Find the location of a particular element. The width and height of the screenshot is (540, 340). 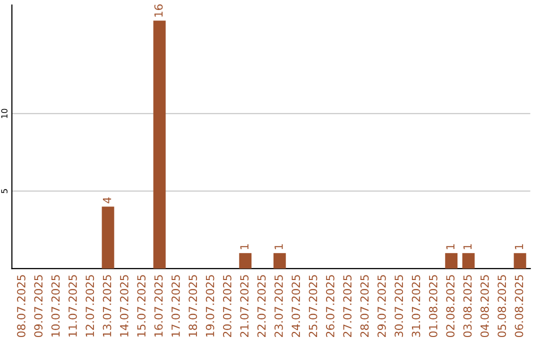

x-tick-label: 09.07.2025 is located at coordinates (38, 306).